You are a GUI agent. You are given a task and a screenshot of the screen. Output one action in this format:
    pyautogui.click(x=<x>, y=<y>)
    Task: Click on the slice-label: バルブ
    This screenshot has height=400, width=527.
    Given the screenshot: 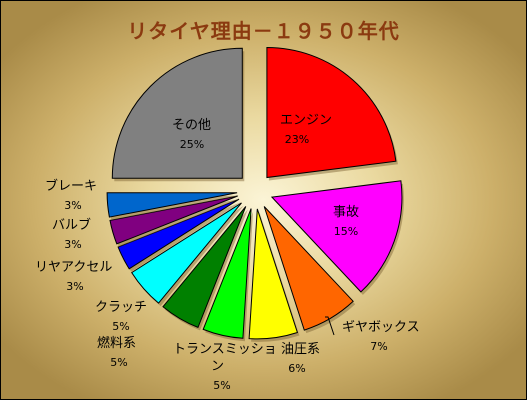 What is the action you would take?
    pyautogui.click(x=71, y=225)
    